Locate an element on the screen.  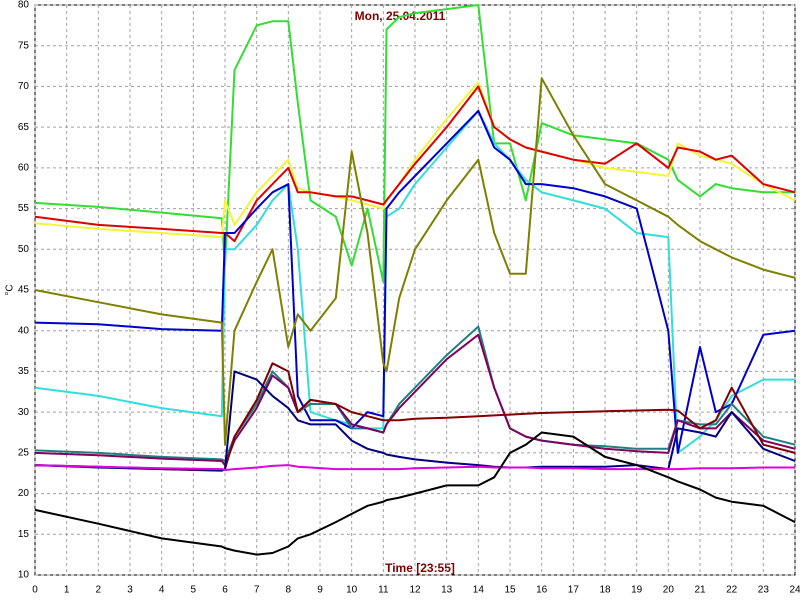
y-tick-label: 40 is located at coordinates (24, 330).